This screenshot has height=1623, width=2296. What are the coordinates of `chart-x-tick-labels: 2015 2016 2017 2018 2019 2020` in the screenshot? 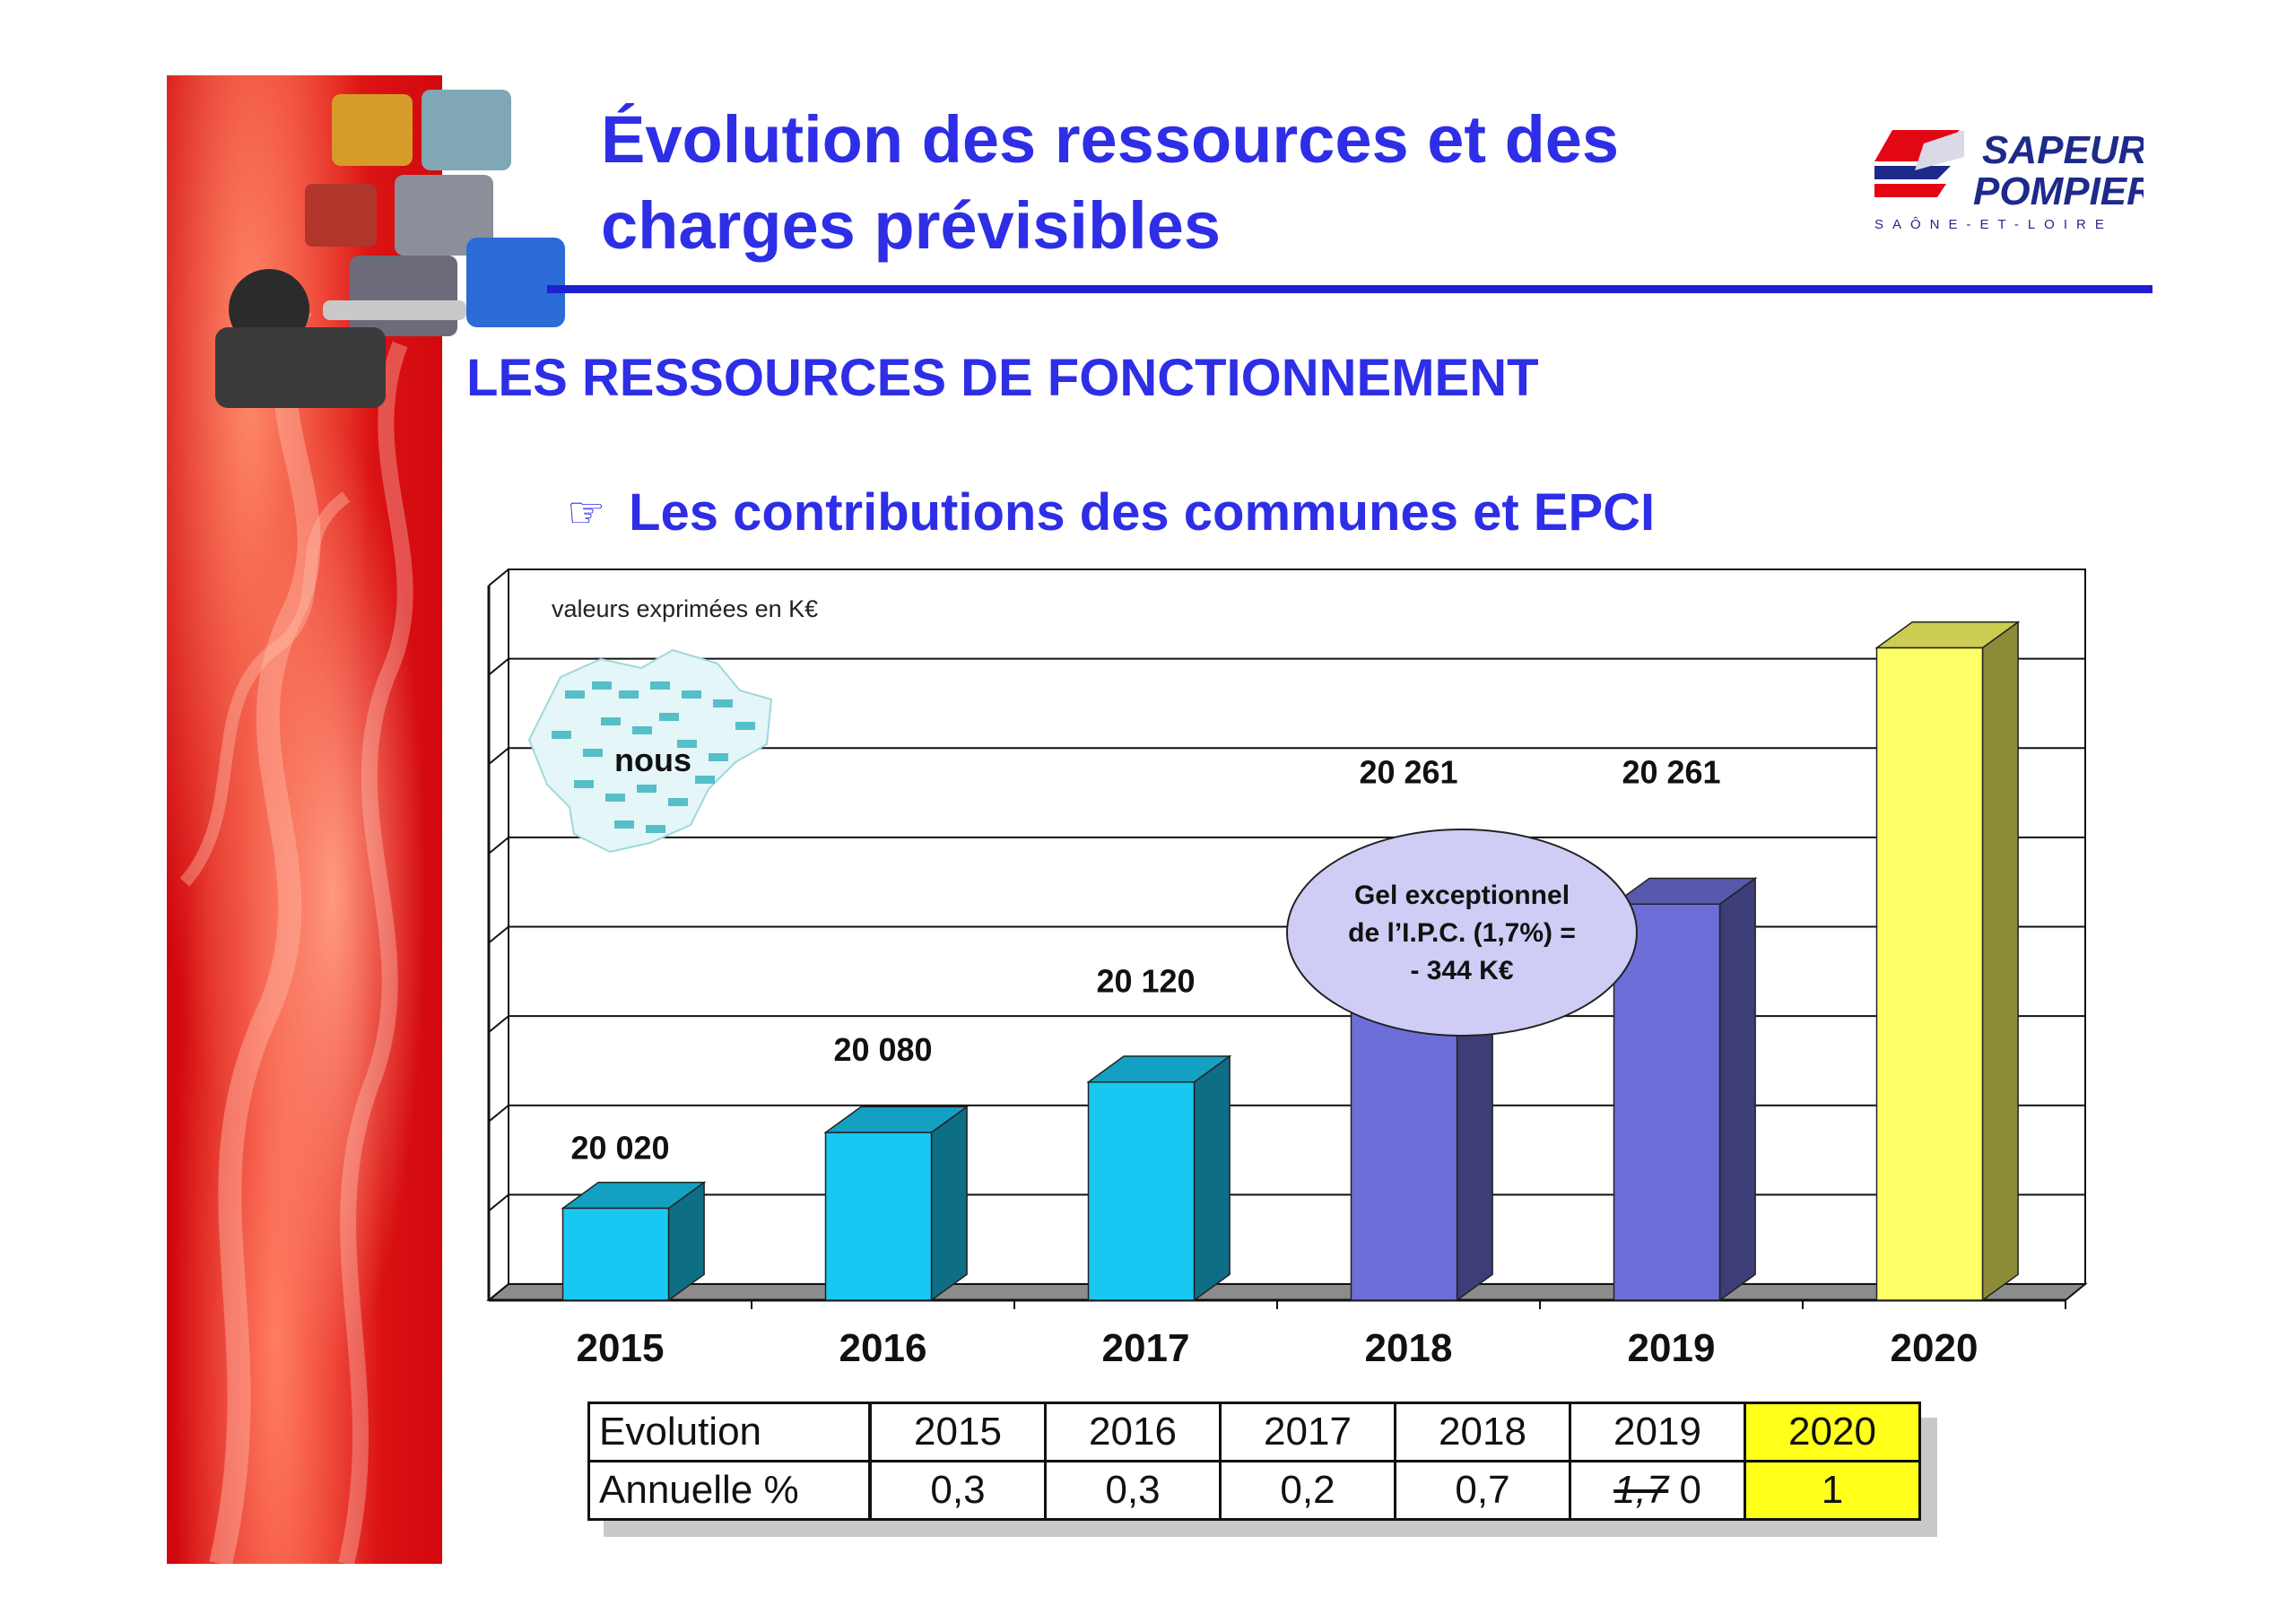 It's located at (1321, 1335).